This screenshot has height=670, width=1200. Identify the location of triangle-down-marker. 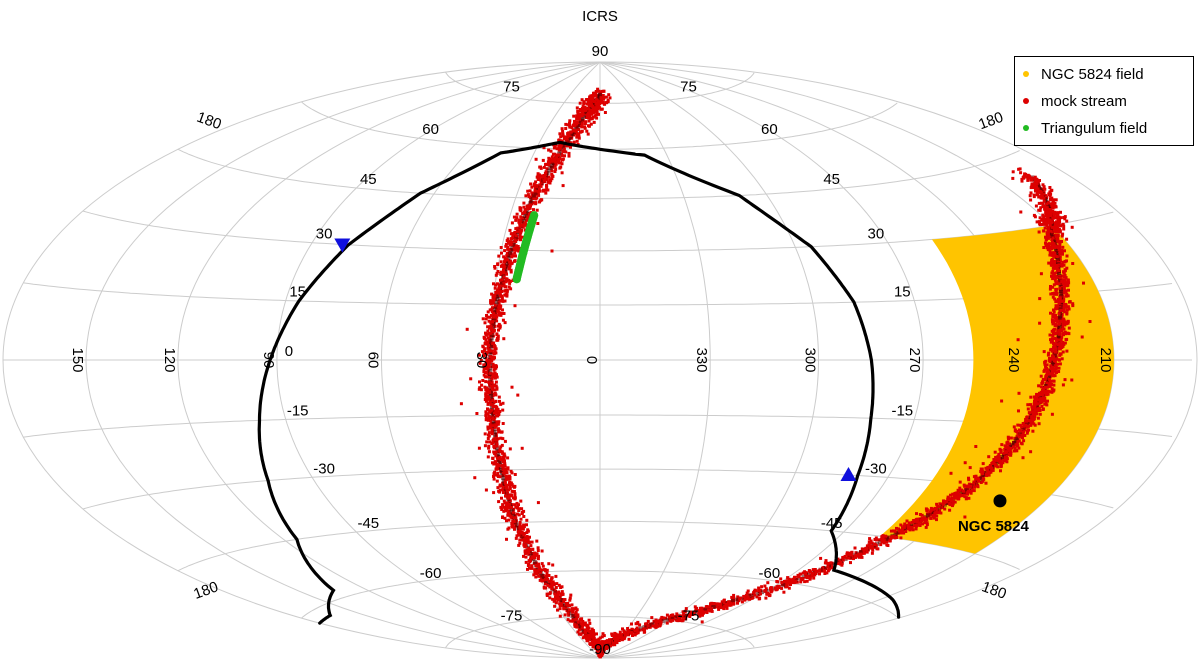
(342, 245).